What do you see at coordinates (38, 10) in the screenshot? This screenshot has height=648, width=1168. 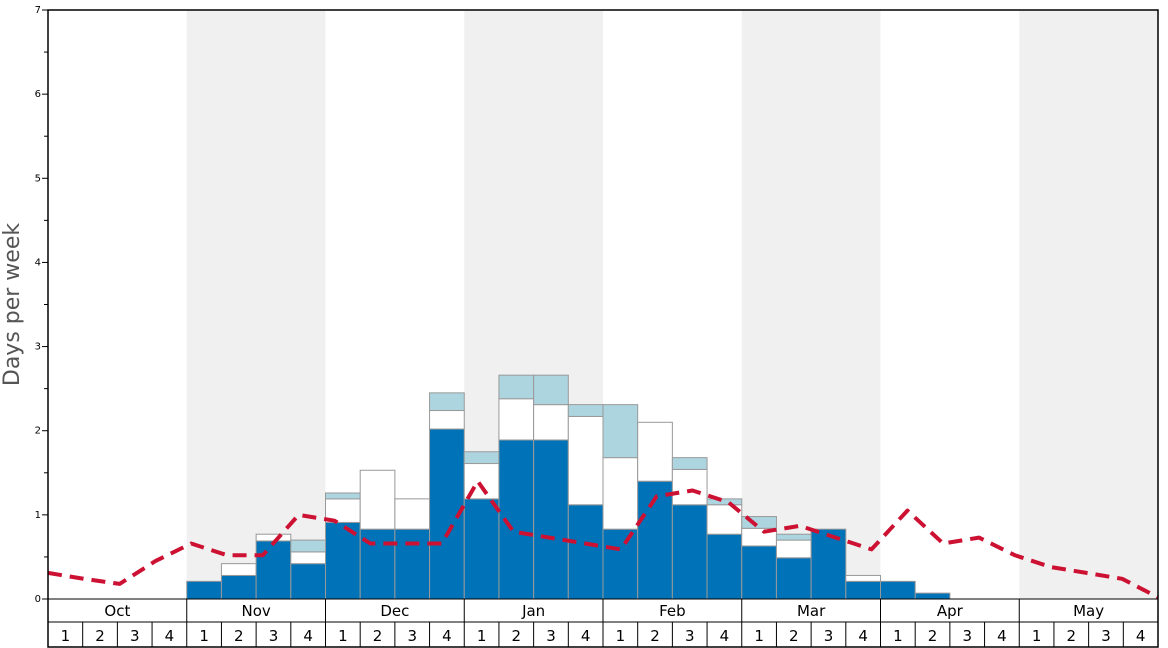 I see `y-tick-label: 7` at bounding box center [38, 10].